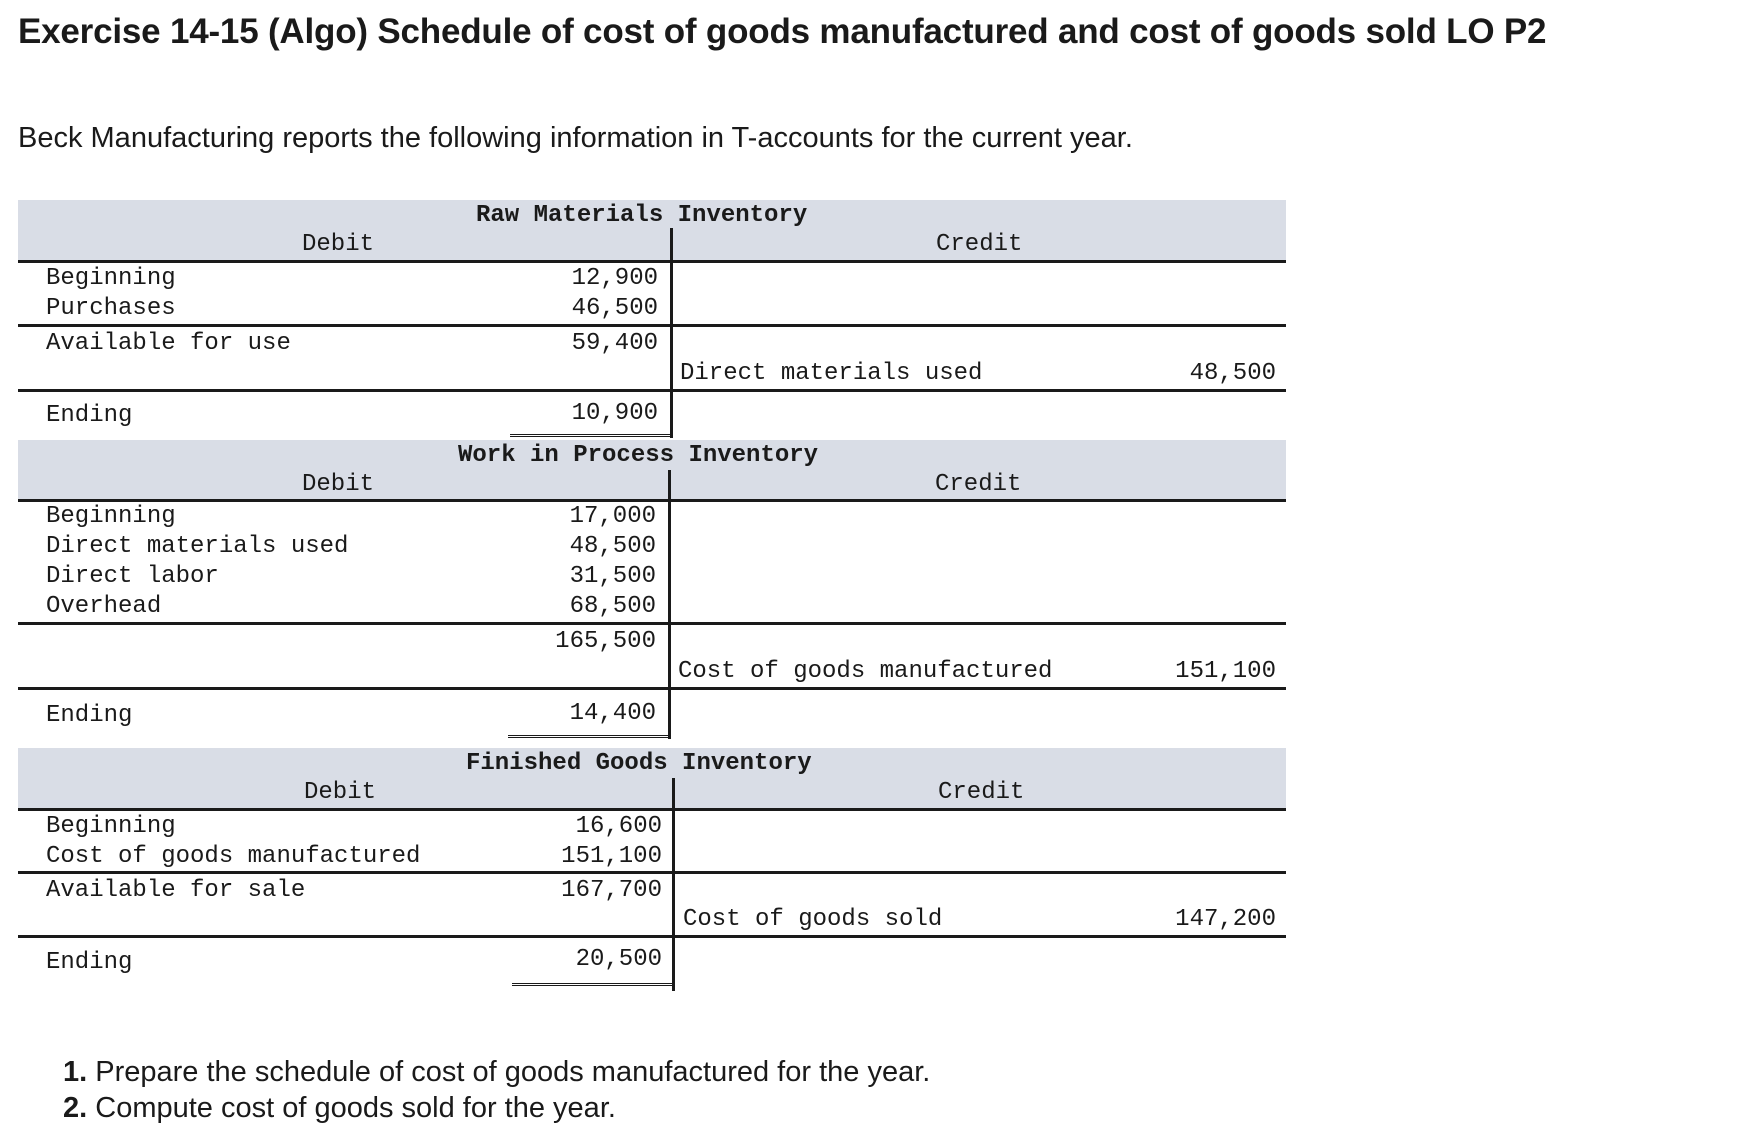 The height and width of the screenshot is (1144, 1748). Describe the element at coordinates (611, 890) in the screenshot. I see `row-value: 167,700` at that location.